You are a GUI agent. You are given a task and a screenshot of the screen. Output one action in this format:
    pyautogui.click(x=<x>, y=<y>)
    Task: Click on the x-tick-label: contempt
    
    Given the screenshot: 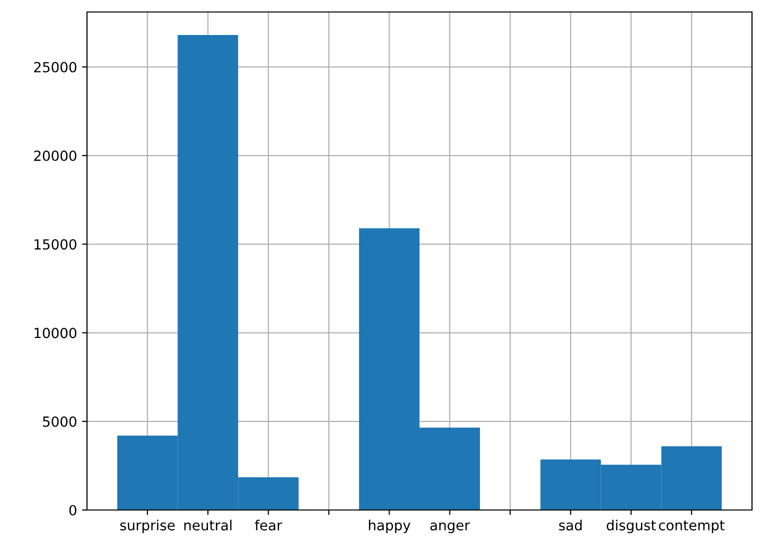 What is the action you would take?
    pyautogui.click(x=691, y=527)
    